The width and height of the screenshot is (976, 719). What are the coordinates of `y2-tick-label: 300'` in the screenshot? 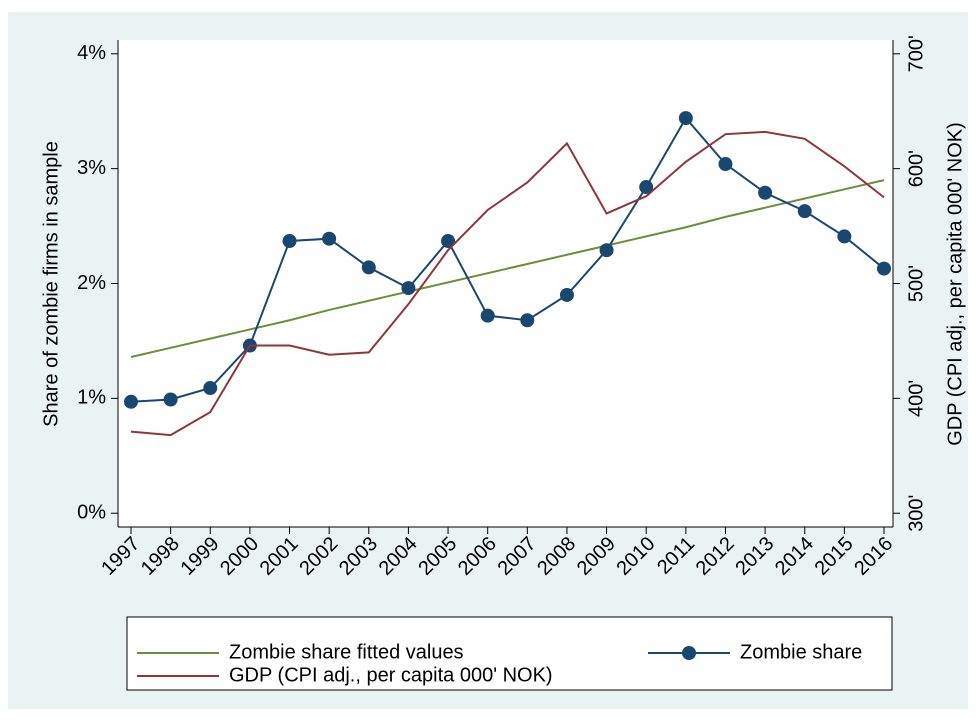 It's located at (916, 513).